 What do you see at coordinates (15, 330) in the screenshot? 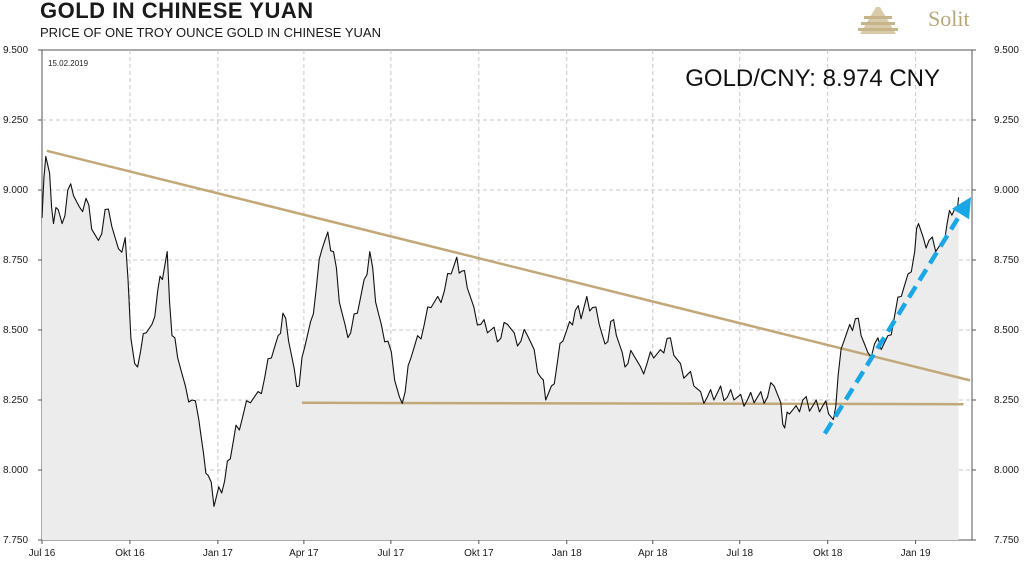
I see `y-tick-label-left: 8.500` at bounding box center [15, 330].